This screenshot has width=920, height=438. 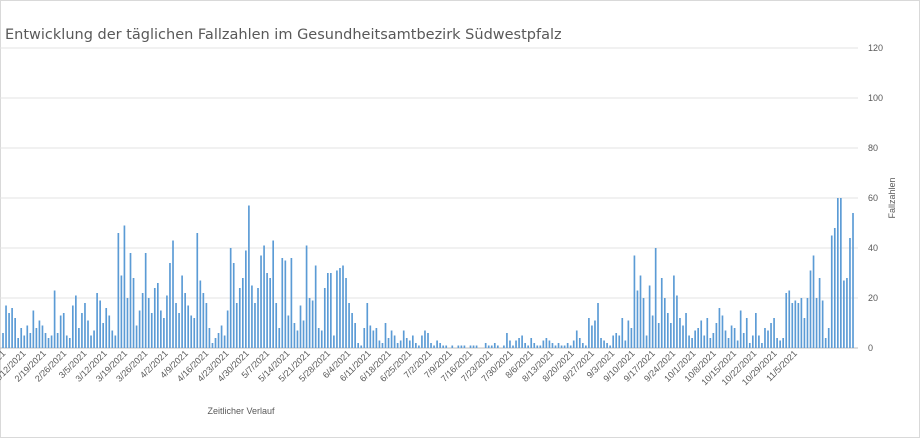 What do you see at coordinates (870, 348) in the screenshot?
I see `y-tick-label: 0` at bounding box center [870, 348].